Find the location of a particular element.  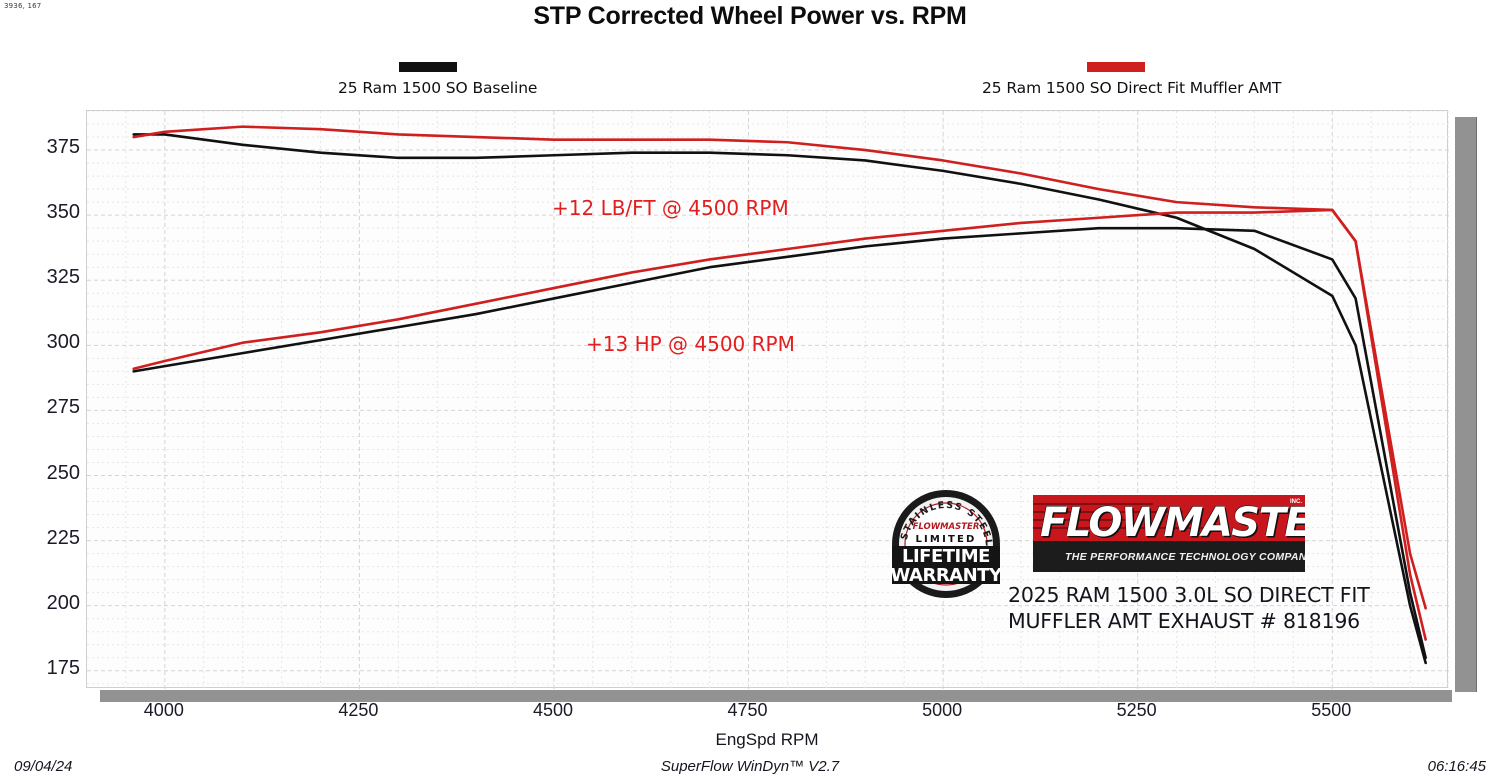

x-axis-title: EngSpd RPM is located at coordinates (767, 739).